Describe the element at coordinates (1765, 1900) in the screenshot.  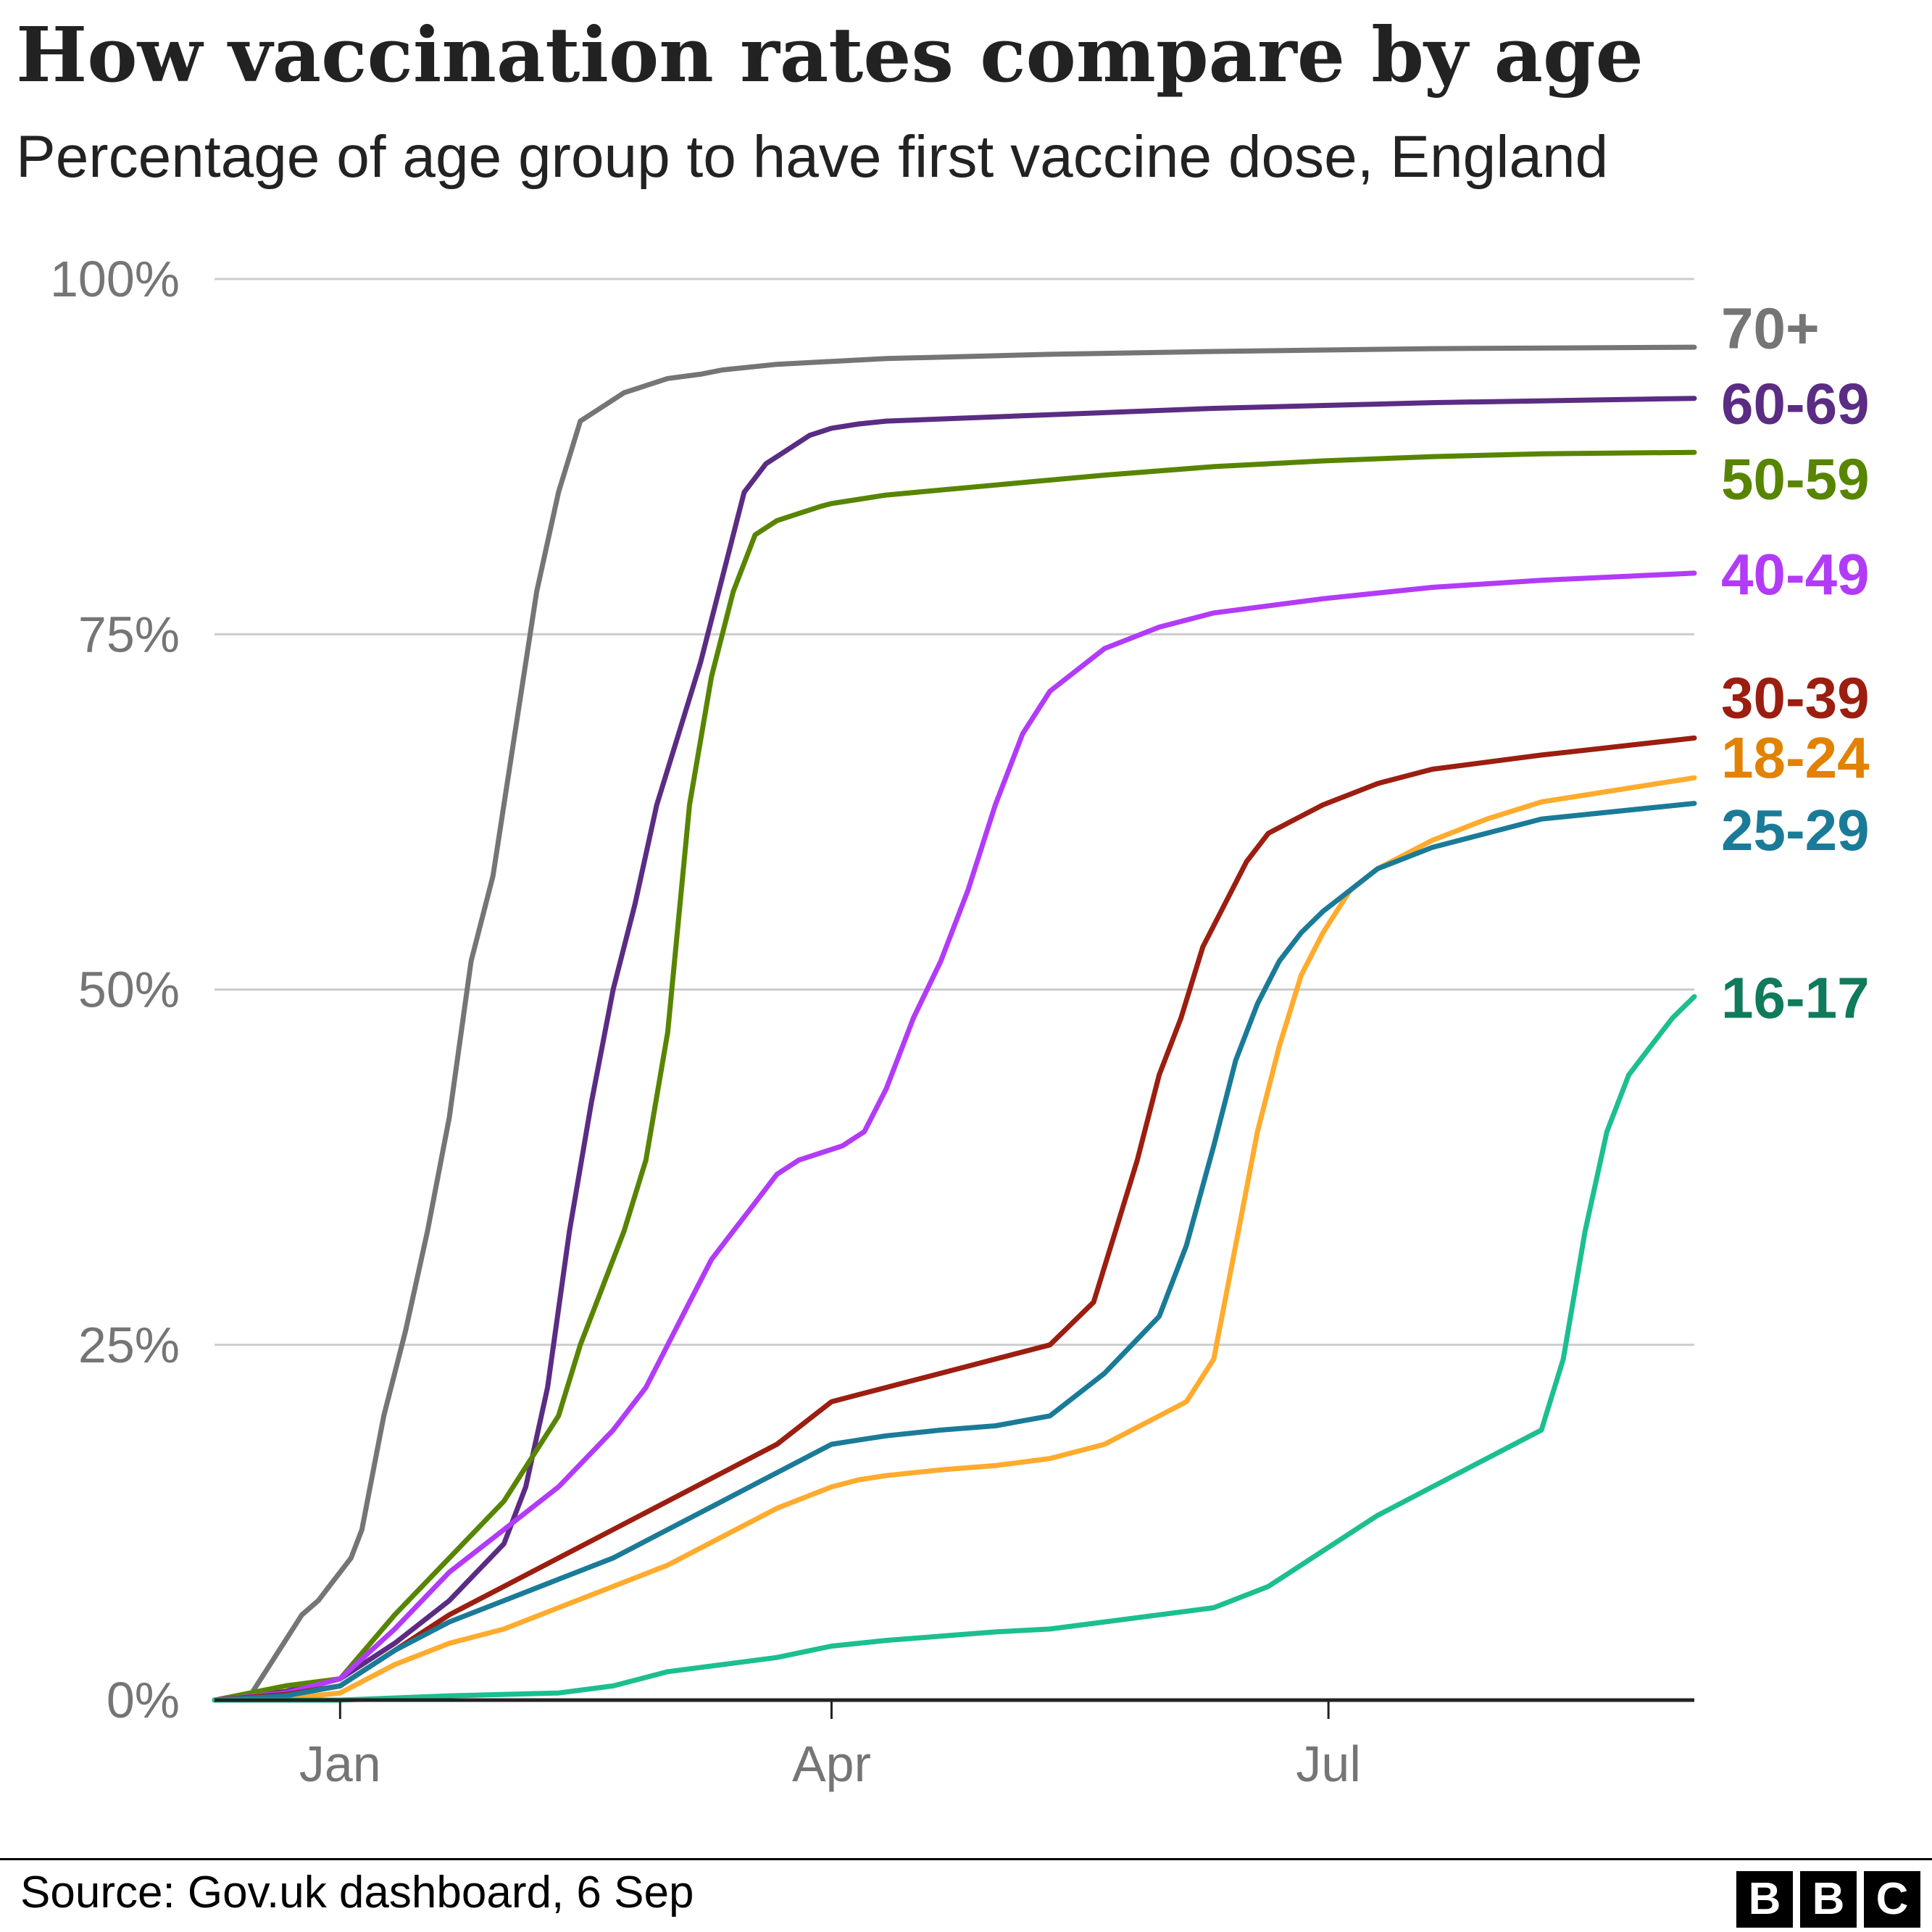
I see `bbc-logo-letter-b1: B` at that location.